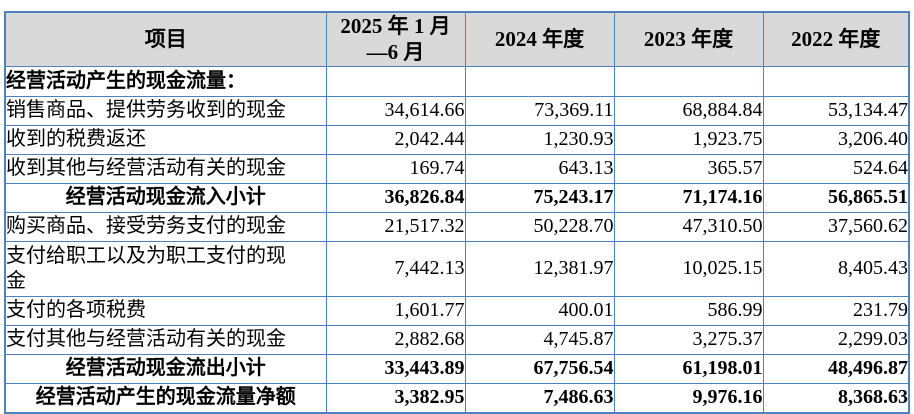  Describe the element at coordinates (395, 110) in the screenshot. I see `value-cell: 34,614.66` at that location.